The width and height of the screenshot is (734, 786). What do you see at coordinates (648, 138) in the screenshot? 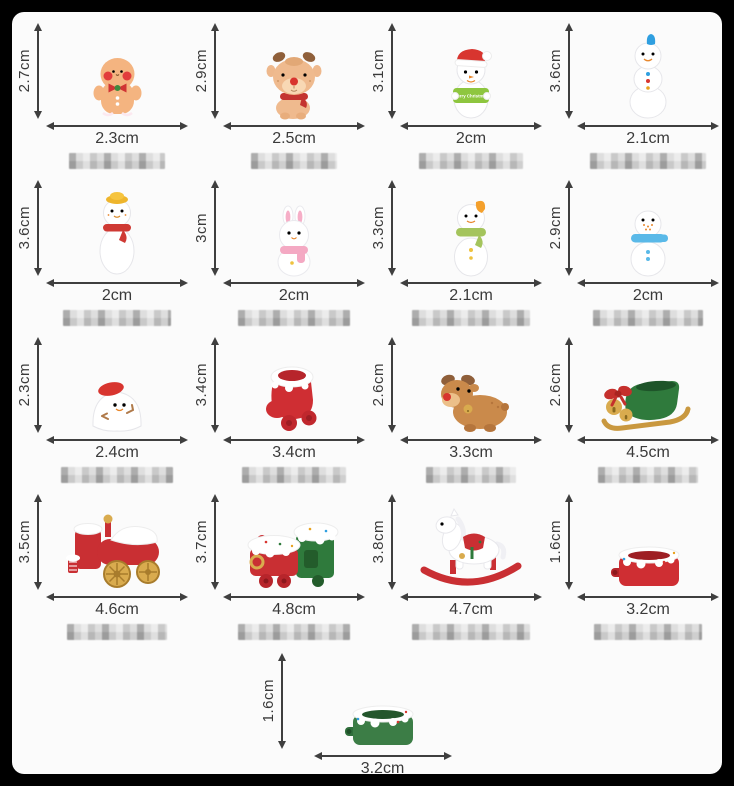
I see `width-label: 2.1cm` at bounding box center [648, 138].